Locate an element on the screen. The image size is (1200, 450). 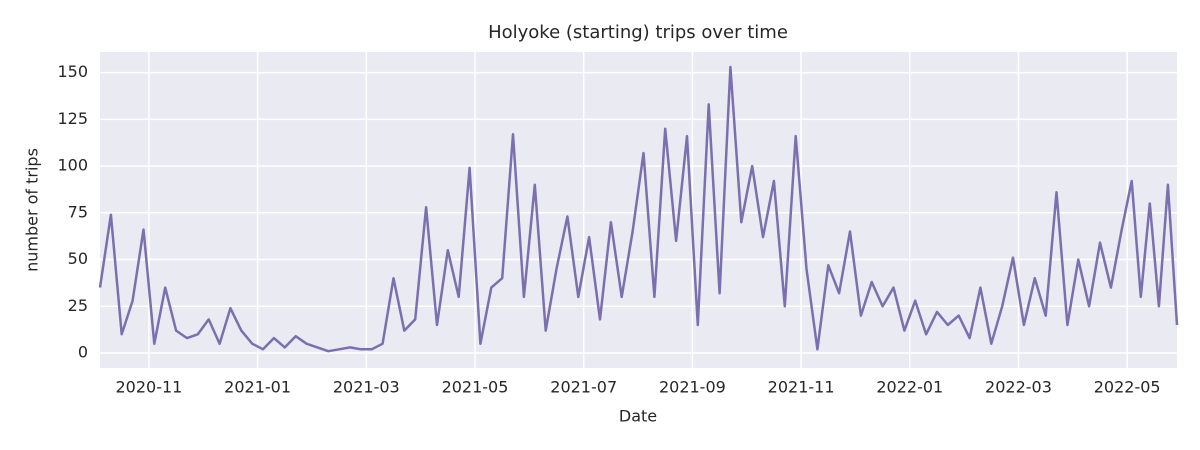
x-tick-label: 2021-01 is located at coordinates (257, 387).